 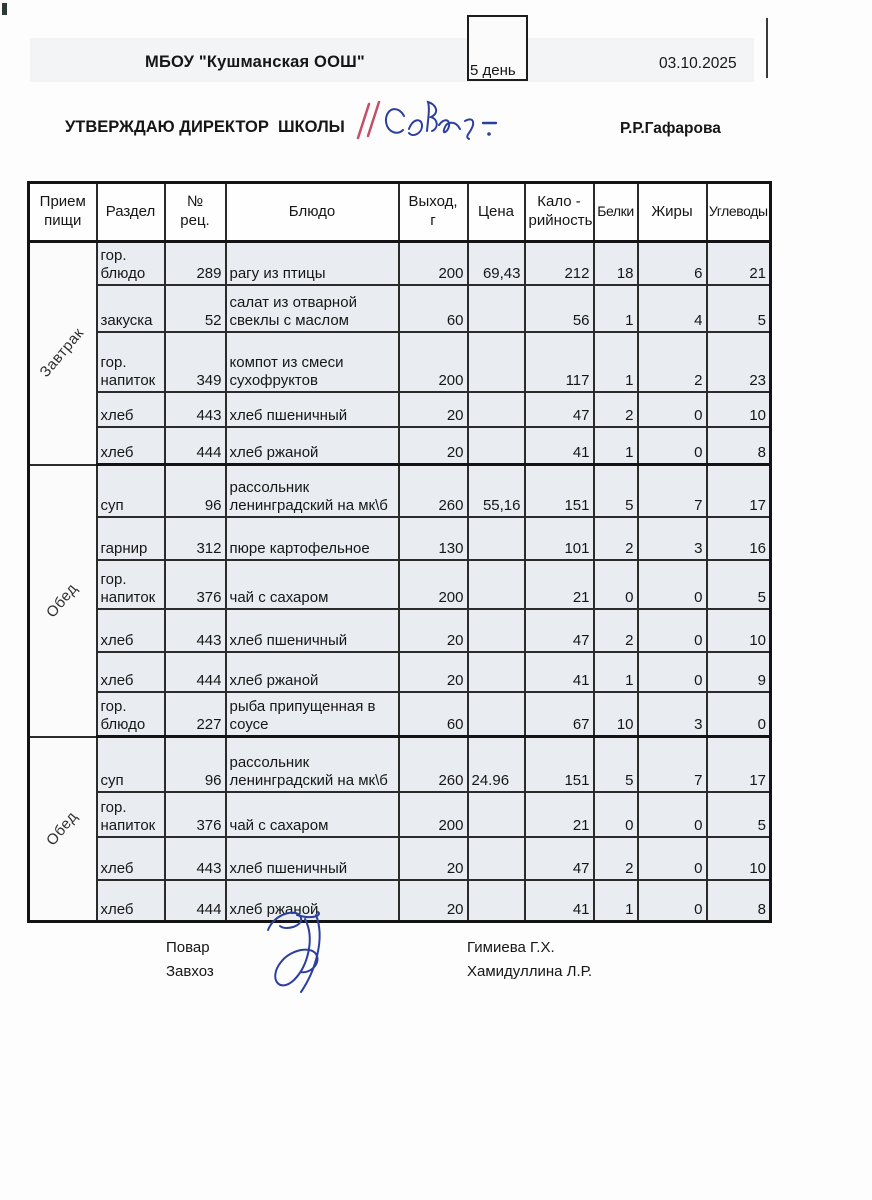 What do you see at coordinates (738, 361) in the screenshot?
I see `cell-carbs: 23` at bounding box center [738, 361].